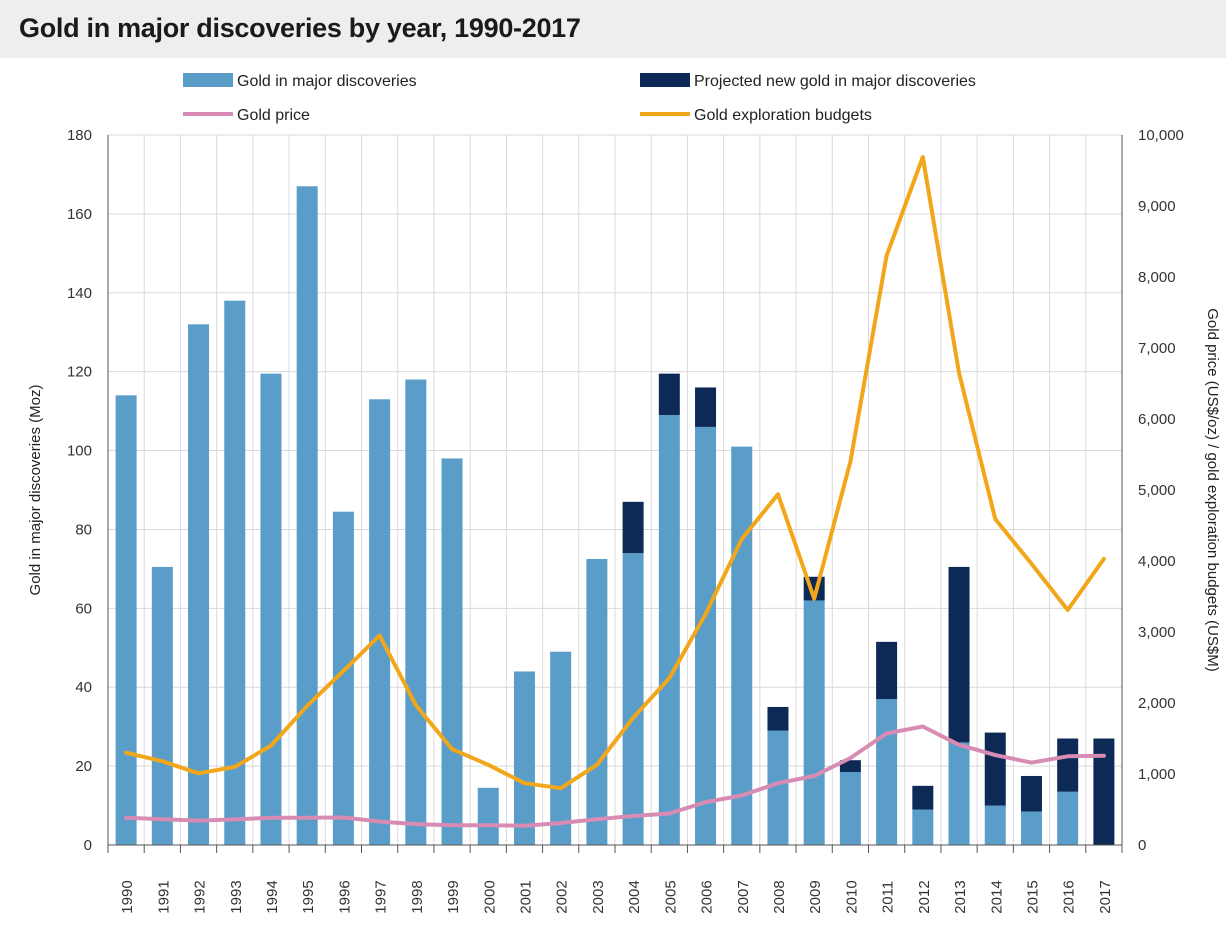 This screenshot has height=936, width=1226. Describe the element at coordinates (888, 897) in the screenshot. I see `x-tick-label: 2011` at that location.